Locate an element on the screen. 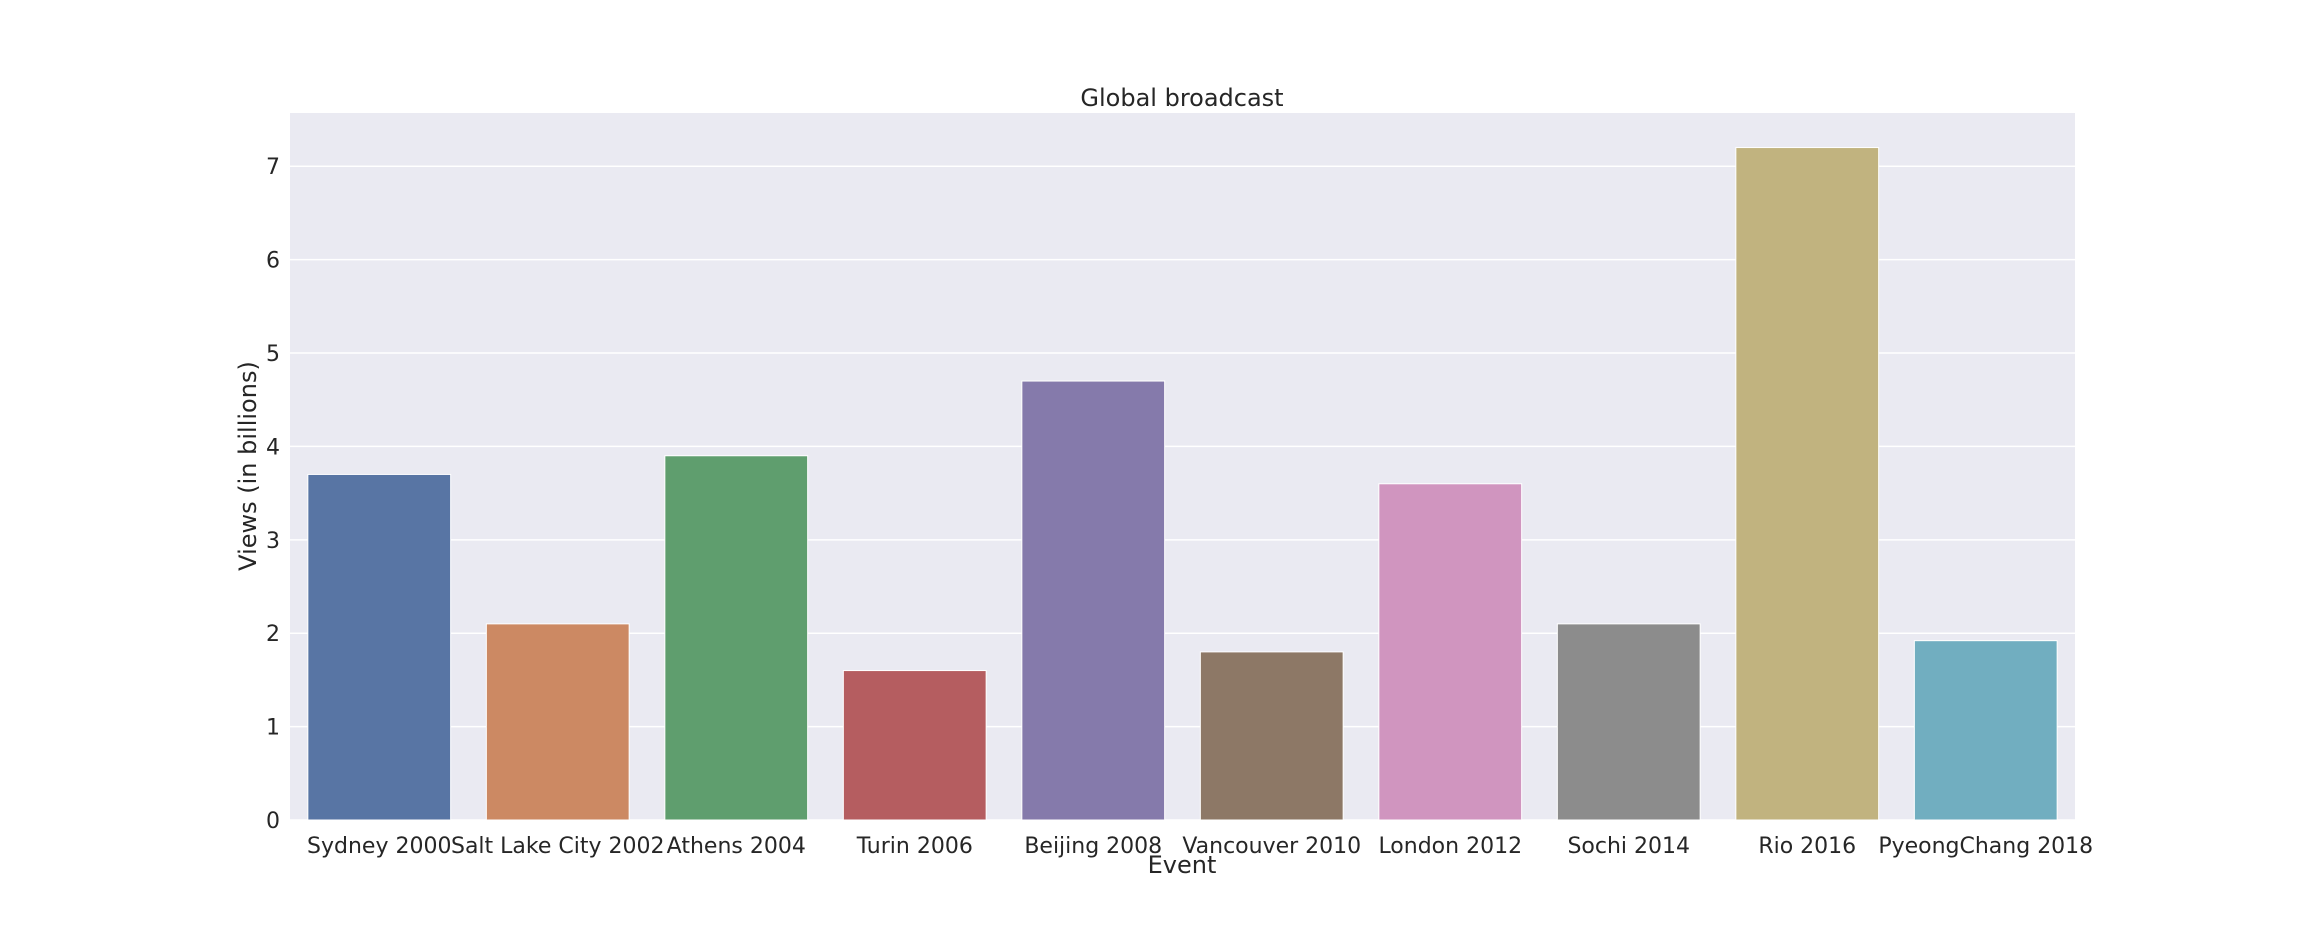 This screenshot has width=2304, height=936. y-tick-label: 5 is located at coordinates (273, 354).